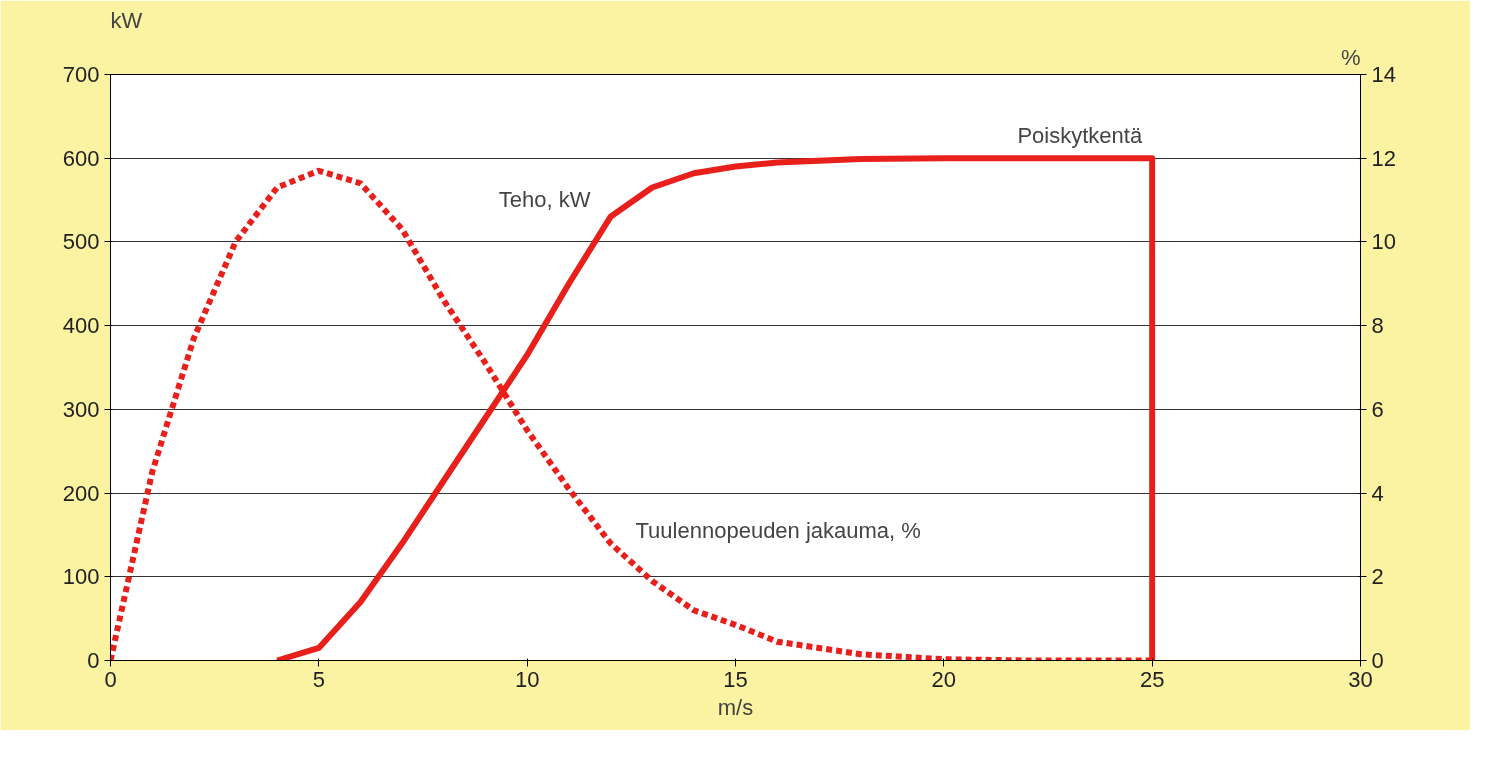 The image size is (1502, 758). What do you see at coordinates (527, 679) in the screenshot?
I see `x-tick-label: 10` at bounding box center [527, 679].